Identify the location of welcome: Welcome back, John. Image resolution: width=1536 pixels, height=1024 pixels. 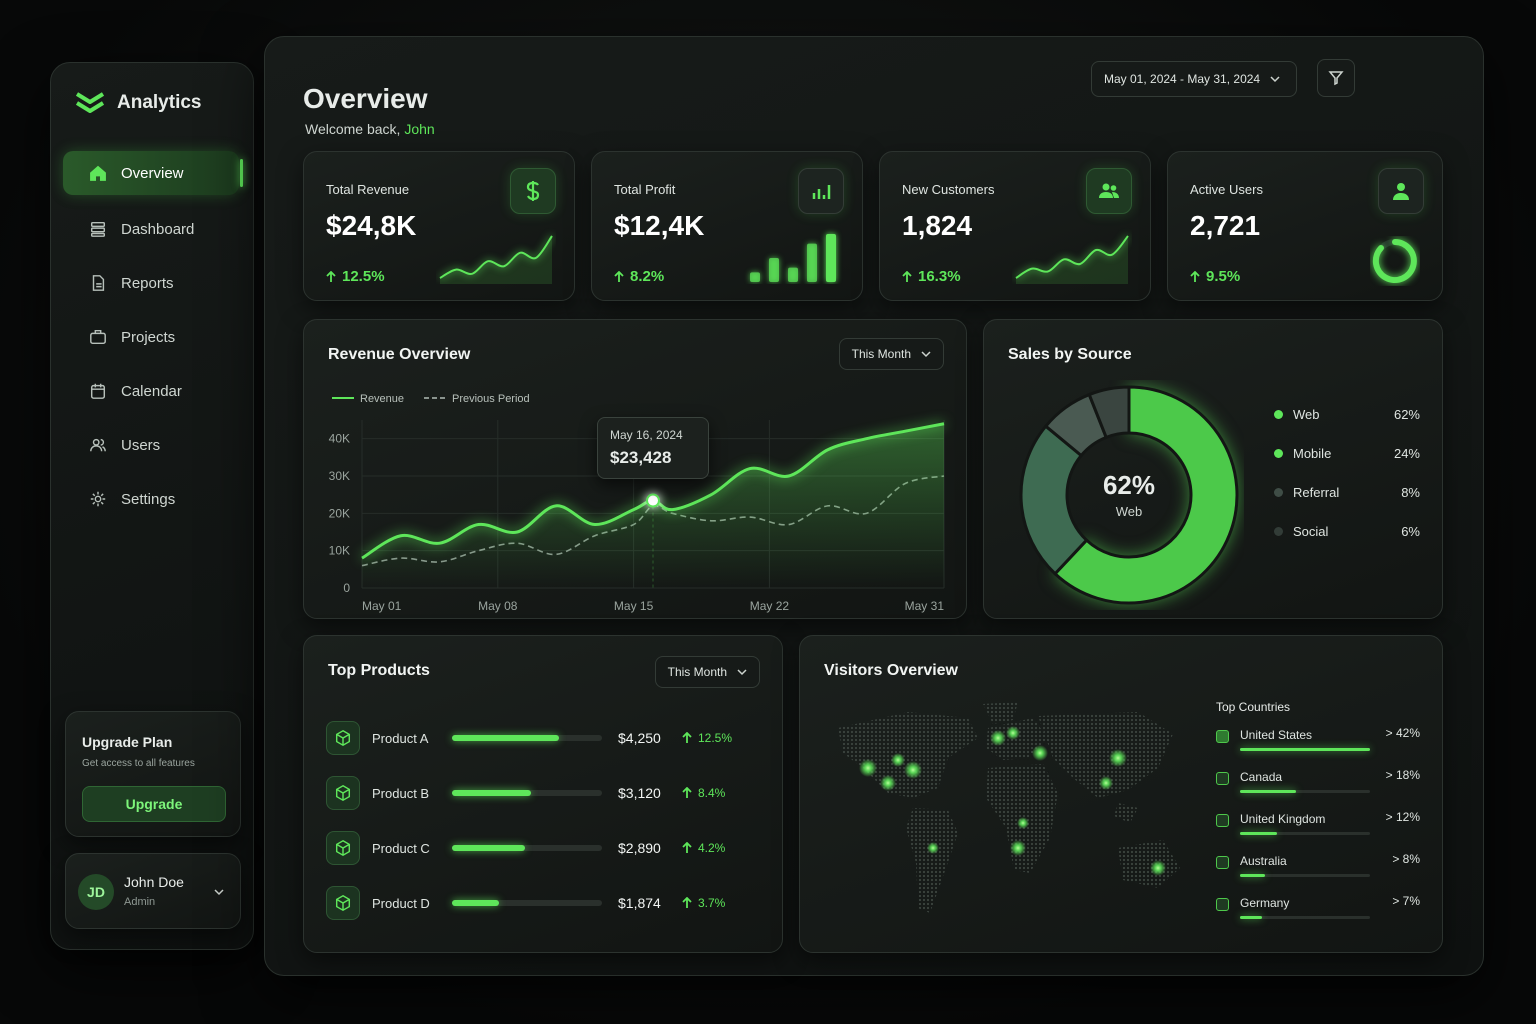
(370, 129).